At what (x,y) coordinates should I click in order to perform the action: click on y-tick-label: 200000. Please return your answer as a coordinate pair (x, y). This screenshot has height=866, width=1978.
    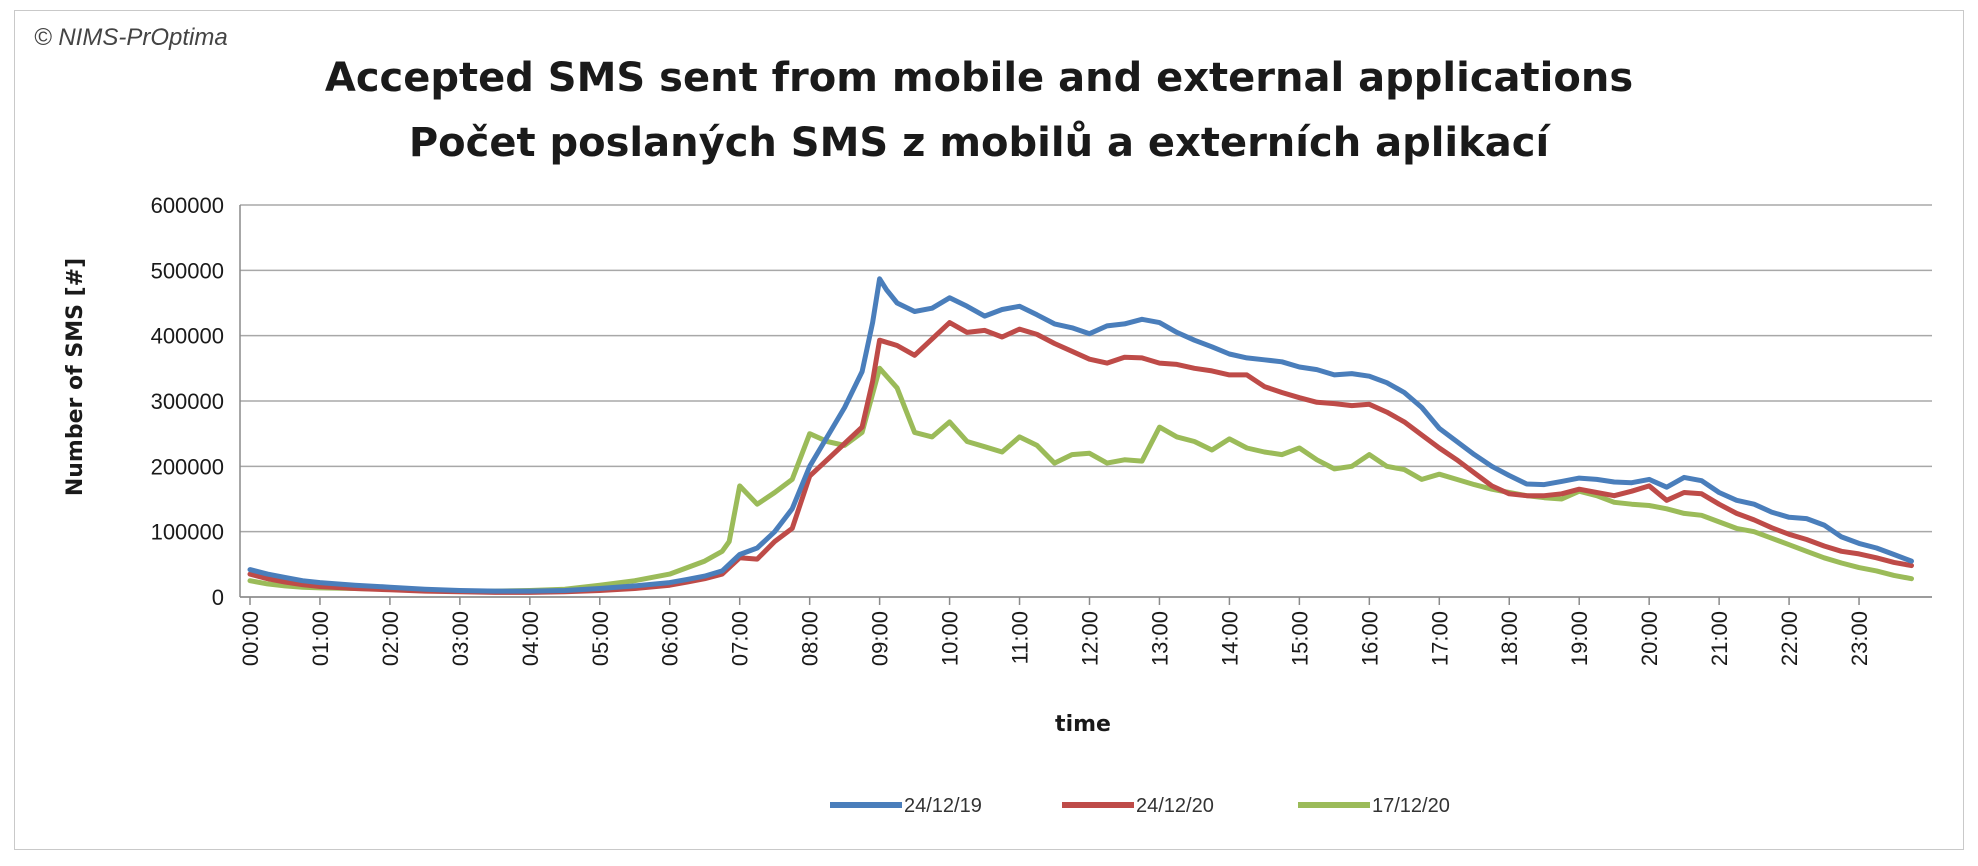
    Looking at the image, I should click on (187, 466).